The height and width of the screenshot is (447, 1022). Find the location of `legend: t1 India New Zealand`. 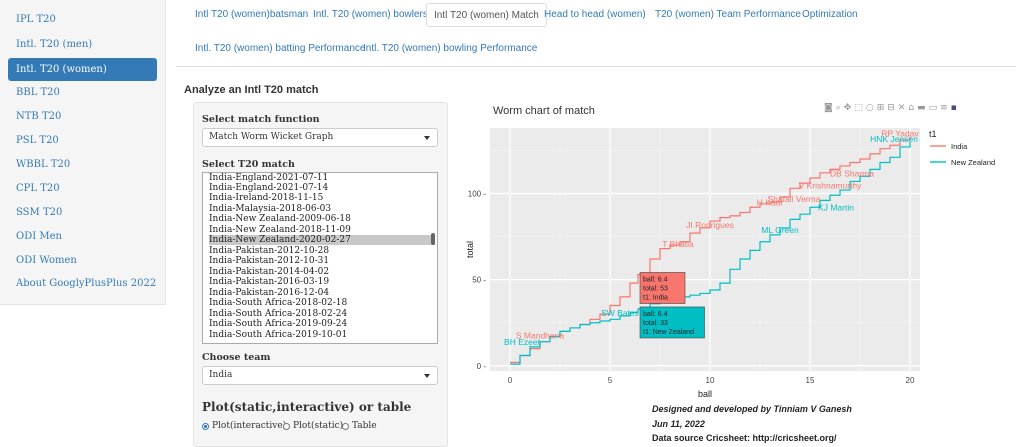

legend: t1 India New Zealand is located at coordinates (962, 148).